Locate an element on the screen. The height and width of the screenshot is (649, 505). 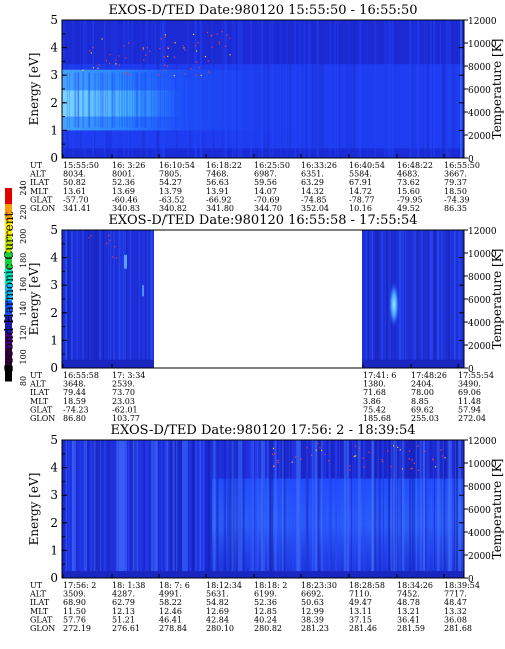
ephemeris-value: 23.03 is located at coordinates (123, 401).